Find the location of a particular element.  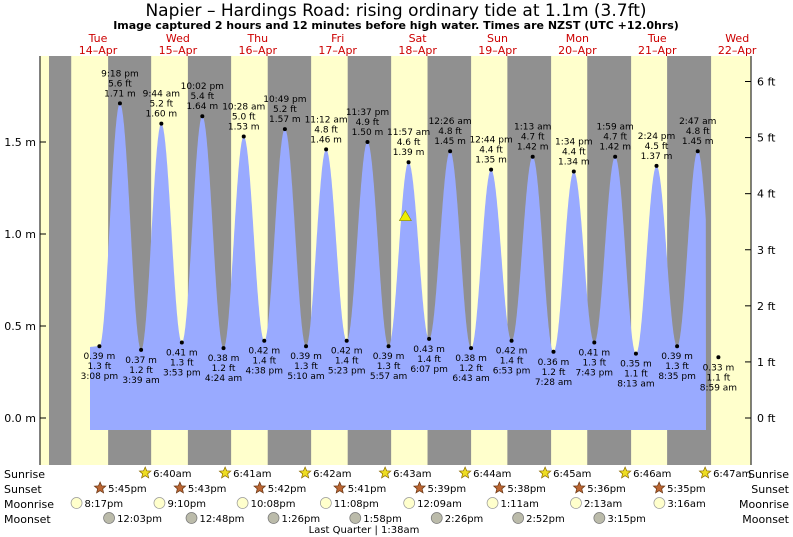

day-date-1: 15–Apr is located at coordinates (178, 50).